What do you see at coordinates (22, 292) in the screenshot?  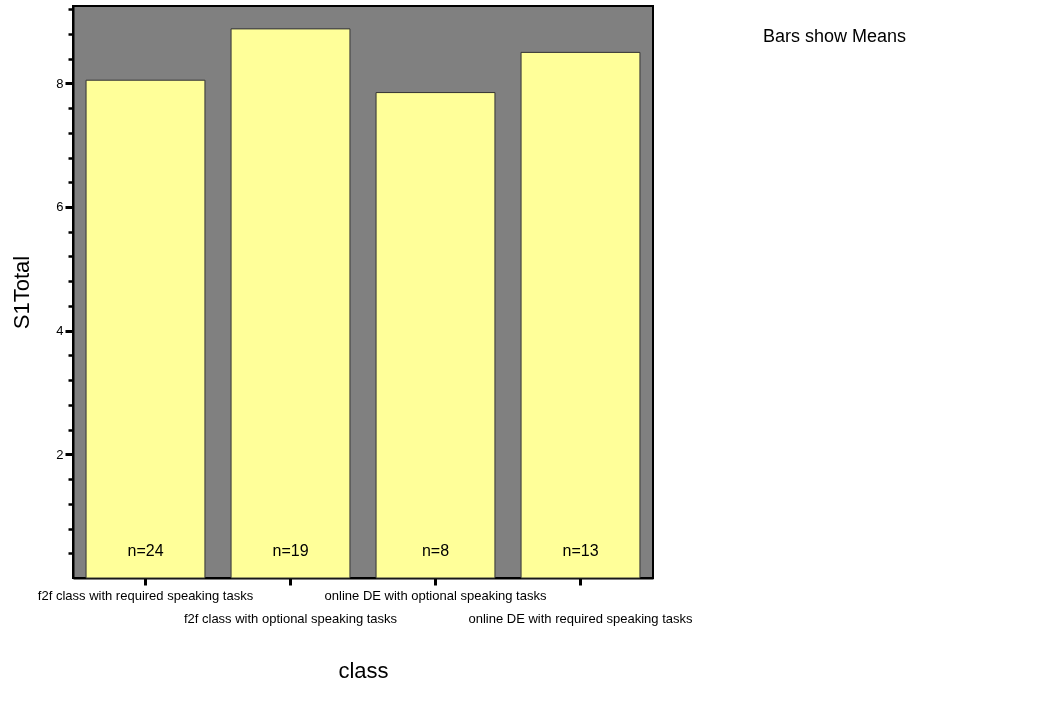 I see `y-axis-title: S1Total` at bounding box center [22, 292].